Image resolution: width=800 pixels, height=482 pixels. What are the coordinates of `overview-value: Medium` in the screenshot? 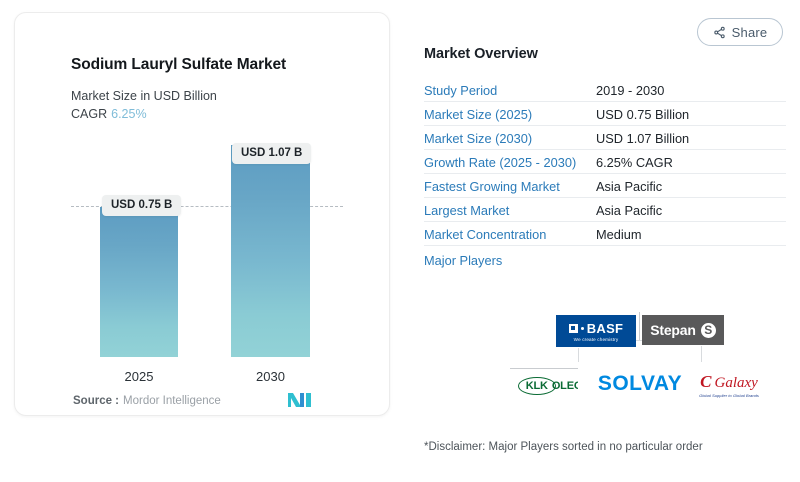 It's located at (619, 234).